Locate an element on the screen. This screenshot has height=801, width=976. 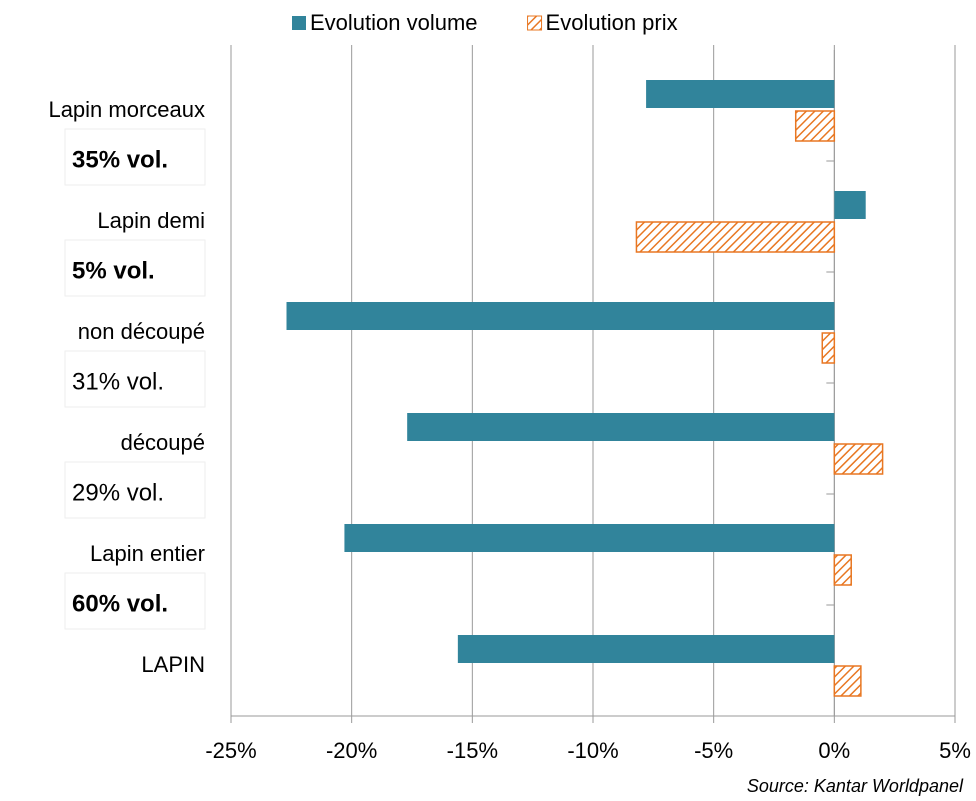
x-tick-label: -15% is located at coordinates (472, 750).